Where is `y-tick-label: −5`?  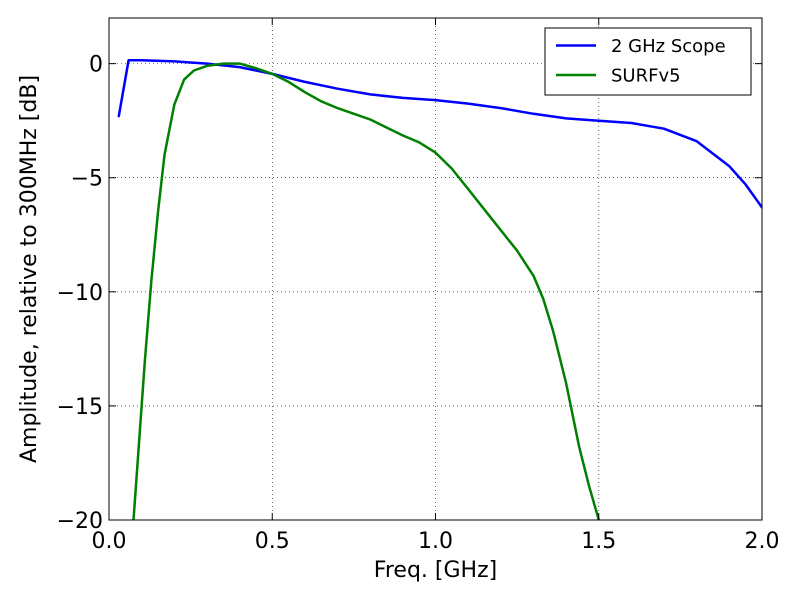
y-tick-label: −5 is located at coordinates (87, 179).